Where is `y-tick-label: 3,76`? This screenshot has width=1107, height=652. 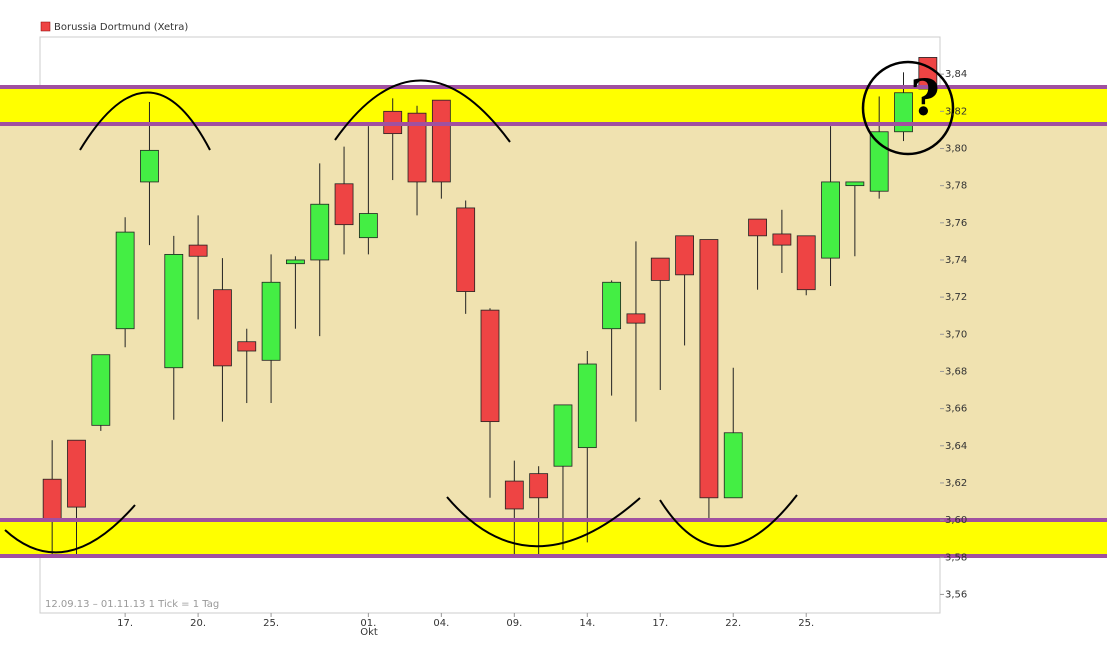
y-tick-label: 3,76 is located at coordinates (956, 223).